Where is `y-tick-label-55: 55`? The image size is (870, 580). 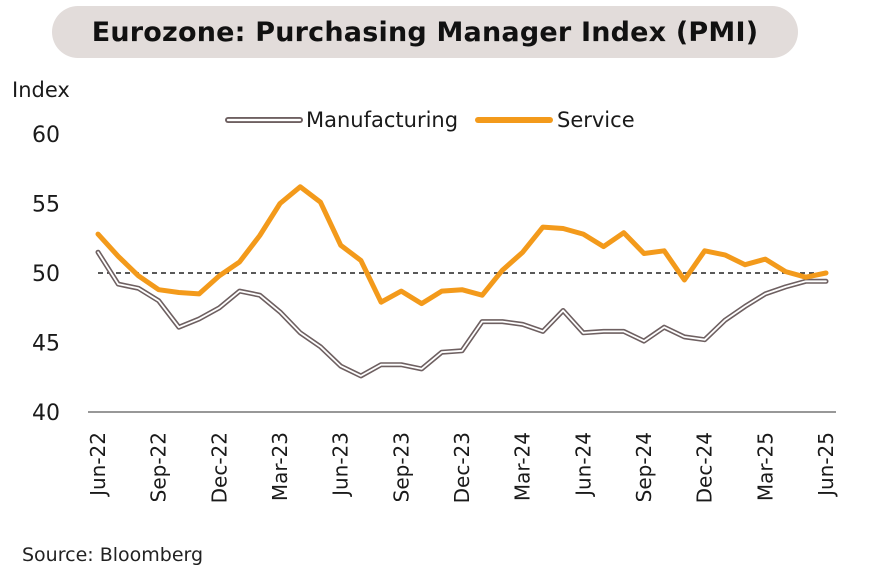
y-tick-label-55: 55 is located at coordinates (46, 205).